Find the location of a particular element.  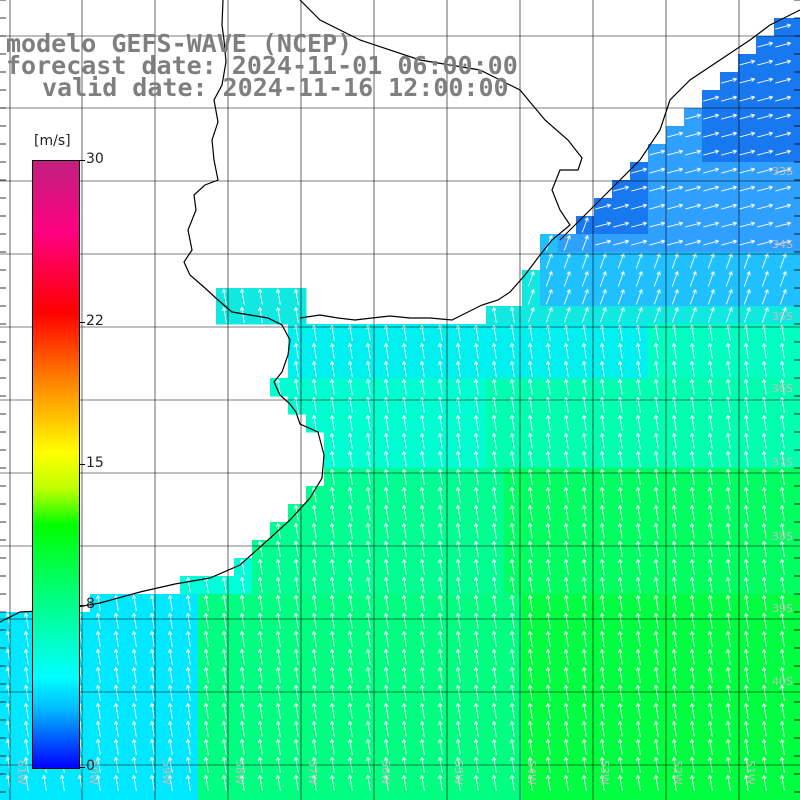

colorbar-tick-mark is located at coordinates (82, 606).